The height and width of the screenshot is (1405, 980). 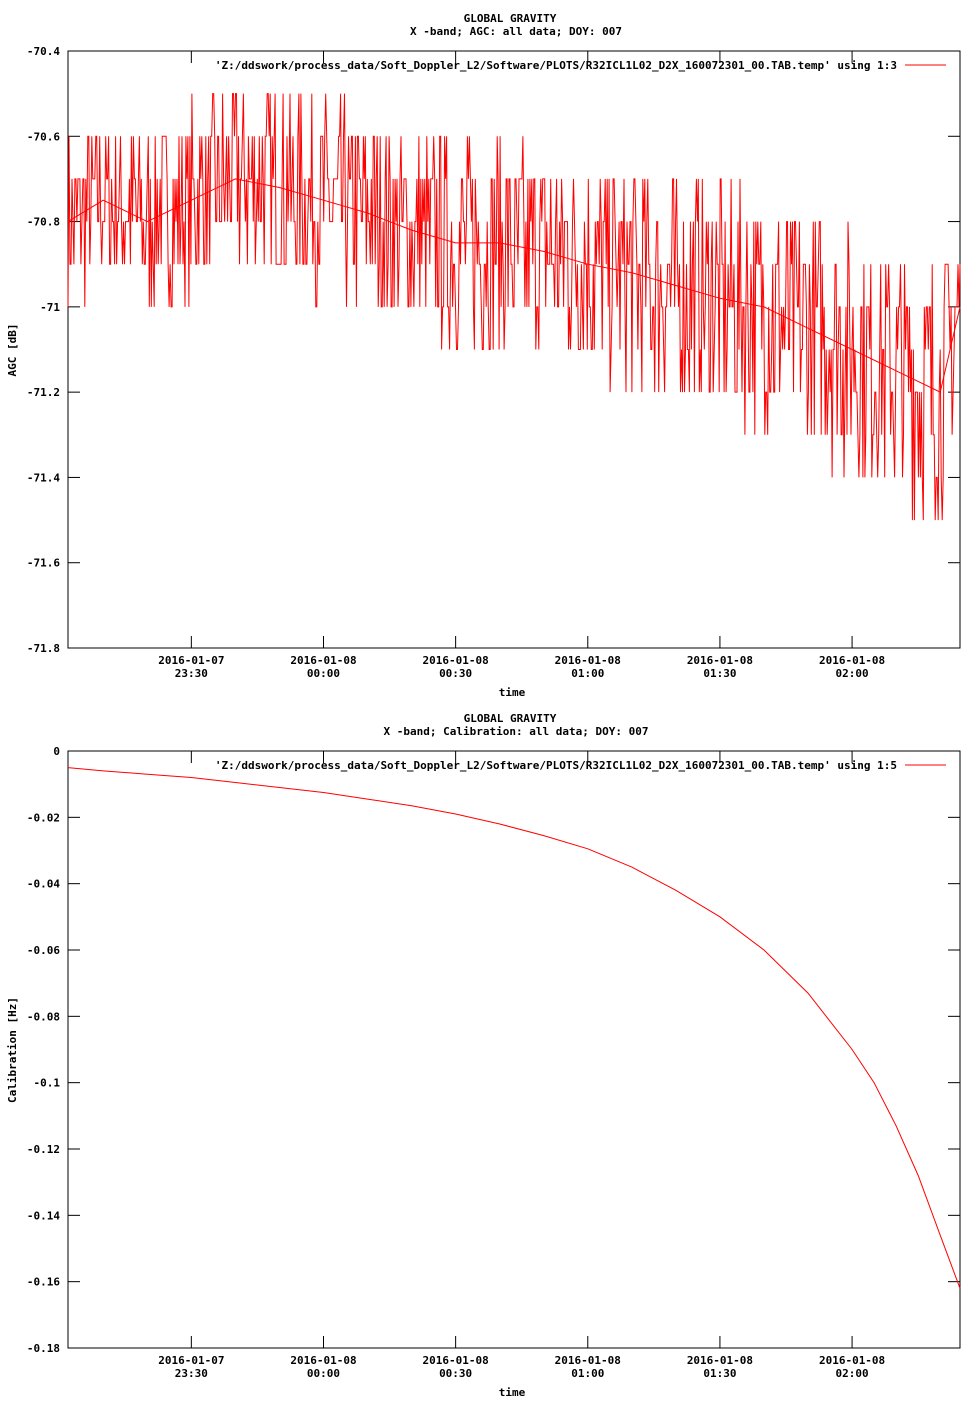 I want to click on chart-subtitle: X -band; AGC: all data; DOY: 007, so click(x=516, y=31).